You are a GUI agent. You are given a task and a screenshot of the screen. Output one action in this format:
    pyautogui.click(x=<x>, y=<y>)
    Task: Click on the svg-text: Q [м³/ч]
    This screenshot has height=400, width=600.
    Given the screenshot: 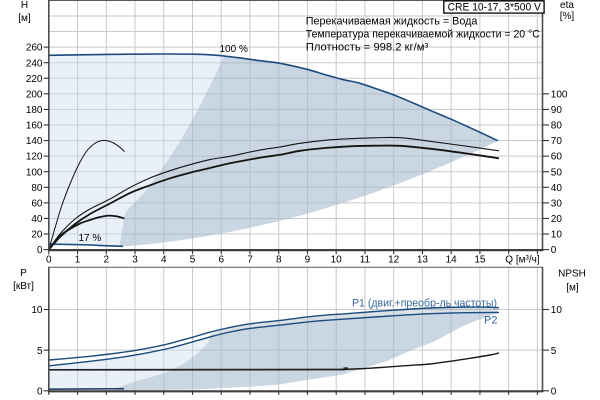 What is the action you would take?
    pyautogui.click(x=522, y=259)
    